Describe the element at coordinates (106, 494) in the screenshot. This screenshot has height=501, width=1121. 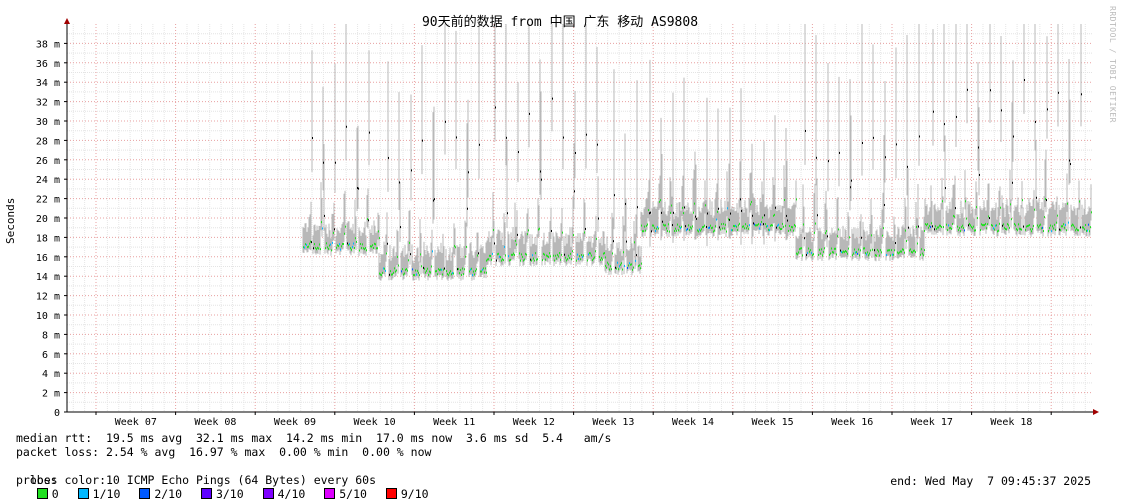
I see `loss-color-text: 1/10` at that location.